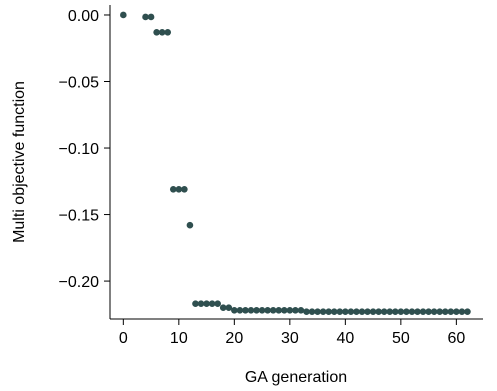  Describe the element at coordinates (296, 377) in the screenshot. I see `x-axis-title: GA generation` at that location.